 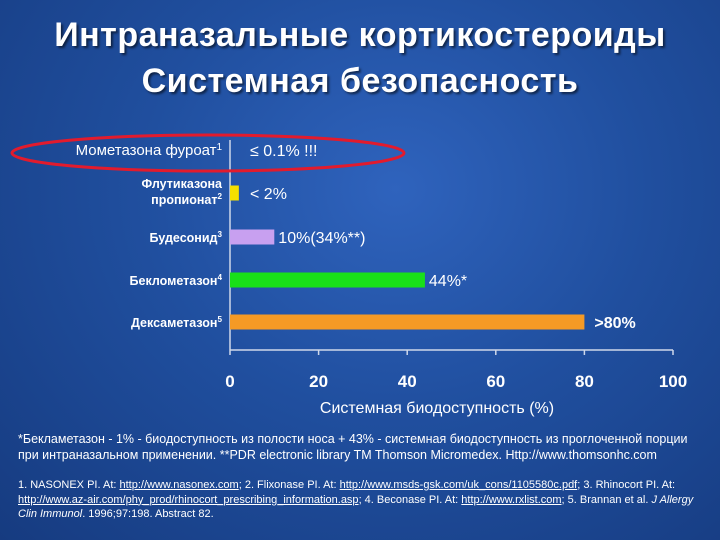 I want to click on ref-2-text: ; 2. Flixonase PI. At:, so click(x=289, y=485).